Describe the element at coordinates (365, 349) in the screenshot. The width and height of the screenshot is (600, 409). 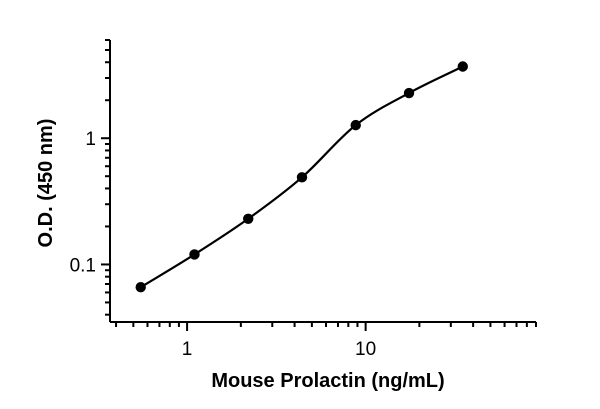
I see `x-tick-label: 10` at that location.